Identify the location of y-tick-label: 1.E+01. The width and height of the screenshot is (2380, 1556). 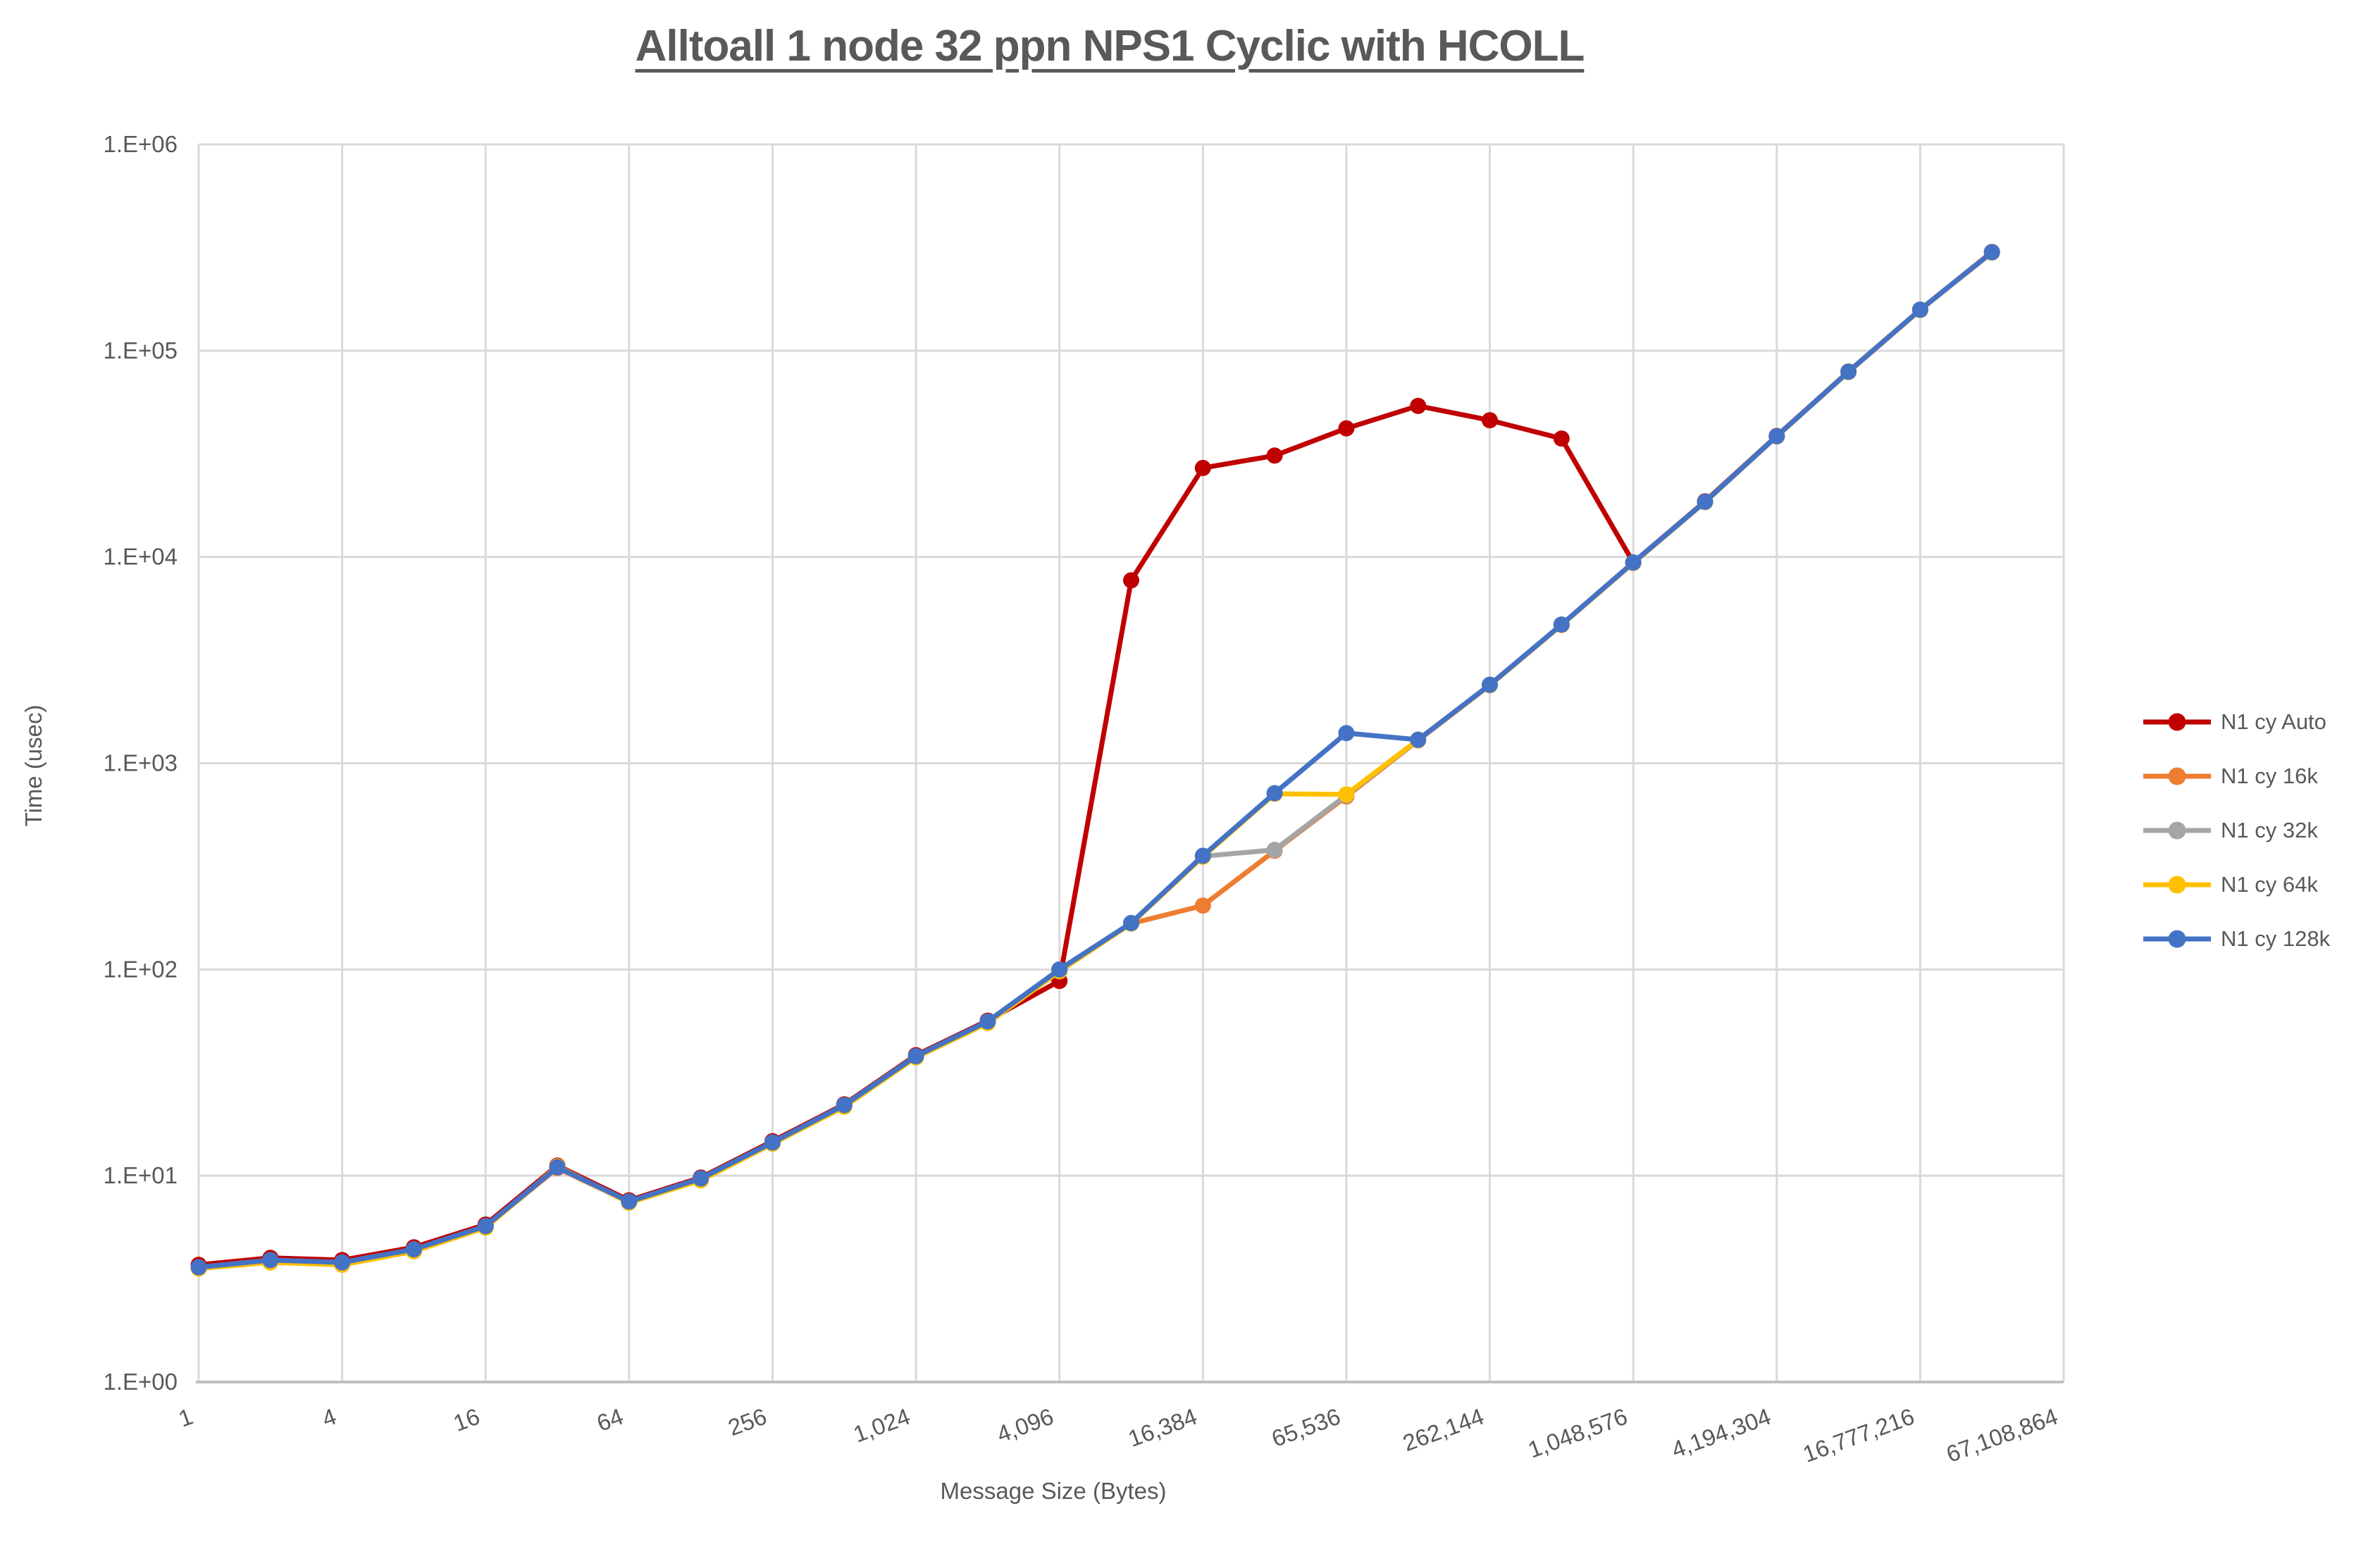
(140, 1175).